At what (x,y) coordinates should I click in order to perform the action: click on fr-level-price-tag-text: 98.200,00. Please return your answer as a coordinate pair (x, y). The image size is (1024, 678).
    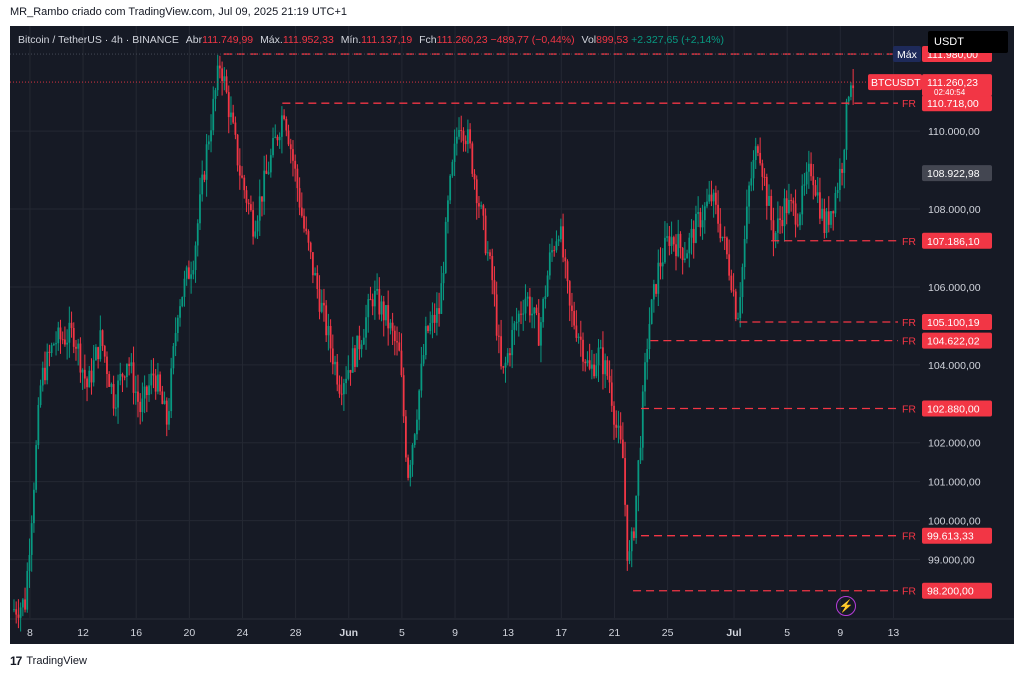
    Looking at the image, I should click on (950, 592).